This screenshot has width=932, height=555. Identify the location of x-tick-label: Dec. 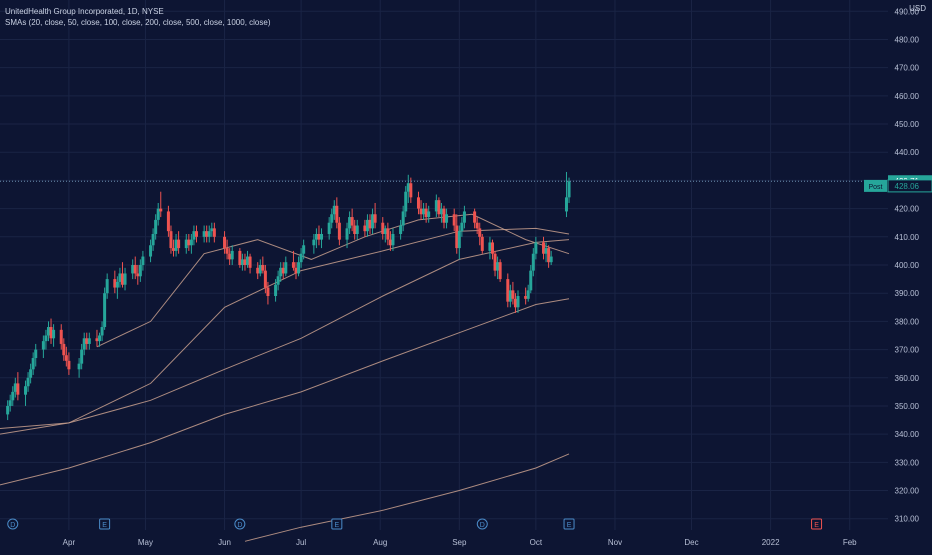
(691, 542).